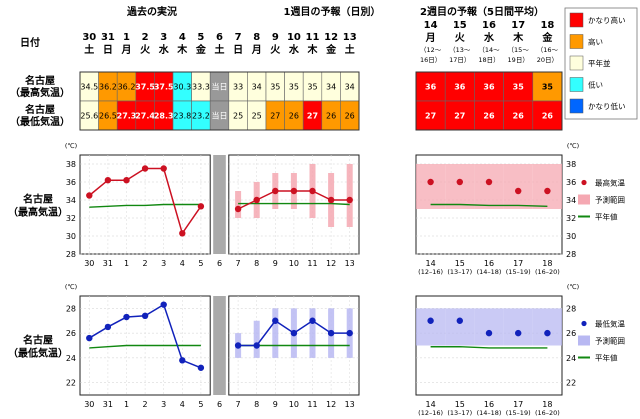 This screenshot has width=640, height=419. What do you see at coordinates (489, 347) in the screenshot?
I see `normal-line-week2` at bounding box center [489, 347].